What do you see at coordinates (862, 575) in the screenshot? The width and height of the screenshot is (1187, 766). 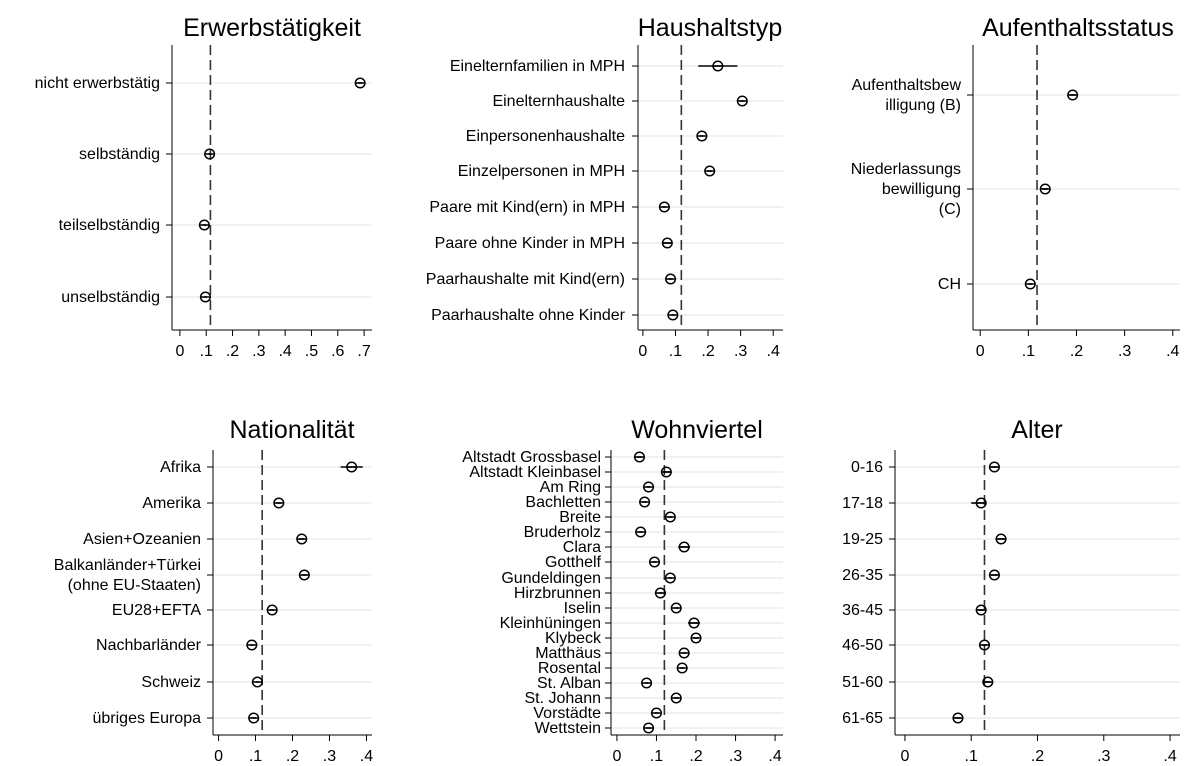 I see `category-label: 26-35` at bounding box center [862, 575].